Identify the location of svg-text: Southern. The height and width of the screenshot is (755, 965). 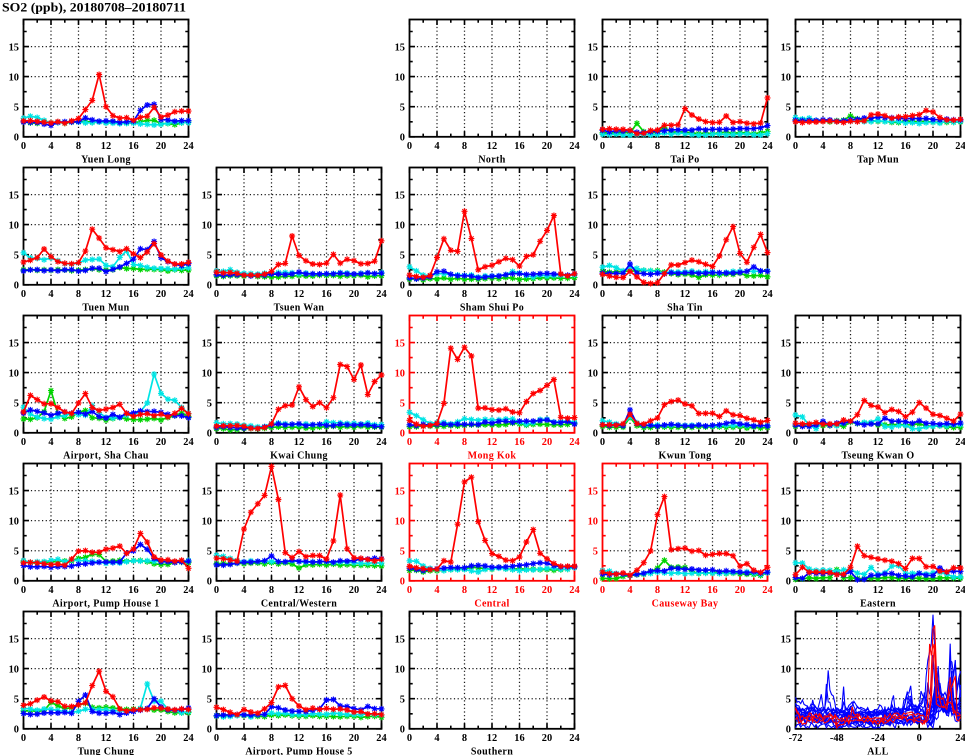
(492, 750).